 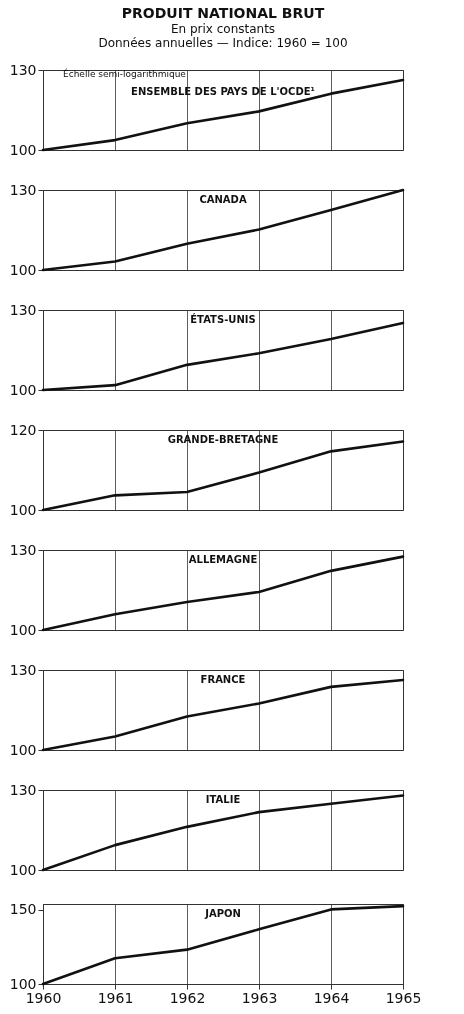 What do you see at coordinates (223, 799) in the screenshot?
I see `series-label: ITALIE` at bounding box center [223, 799].